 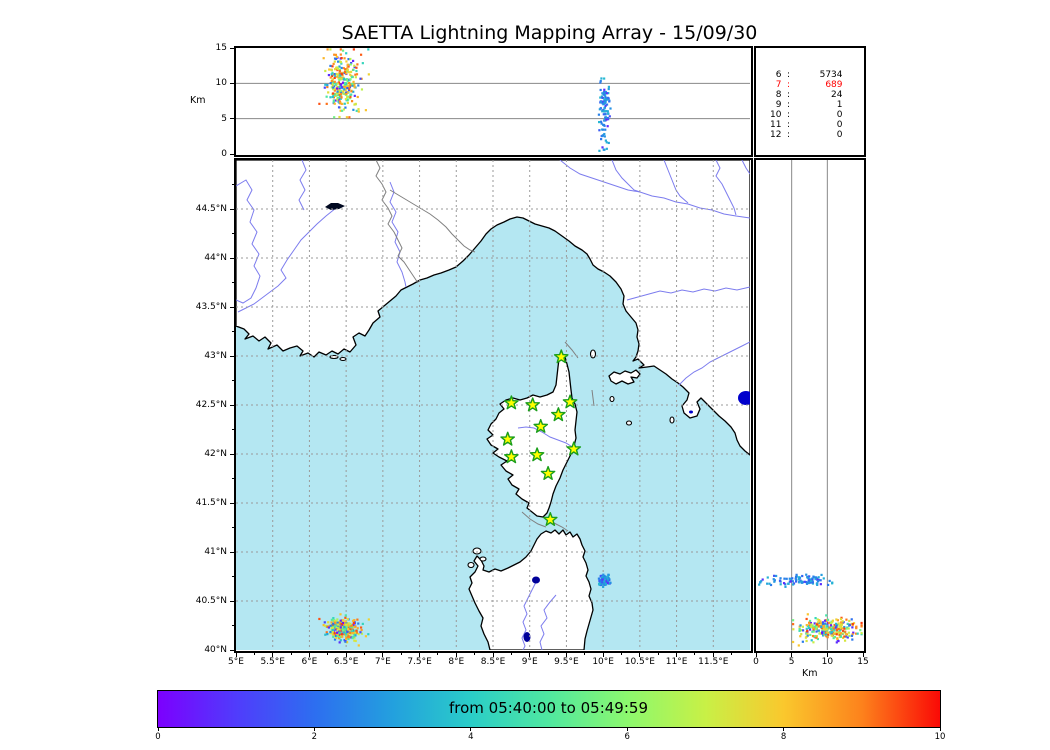 I want to click on lat-tick-label: 44.5°N, so click(x=211, y=209).